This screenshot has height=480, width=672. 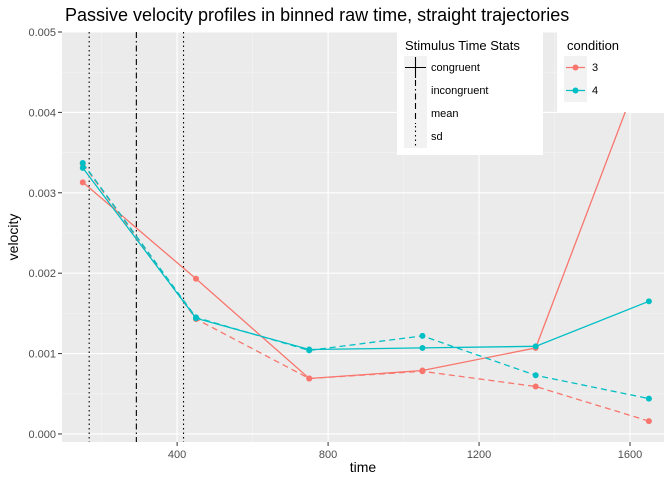 I want to click on y-tick-label: 0.000, so click(x=42, y=435).